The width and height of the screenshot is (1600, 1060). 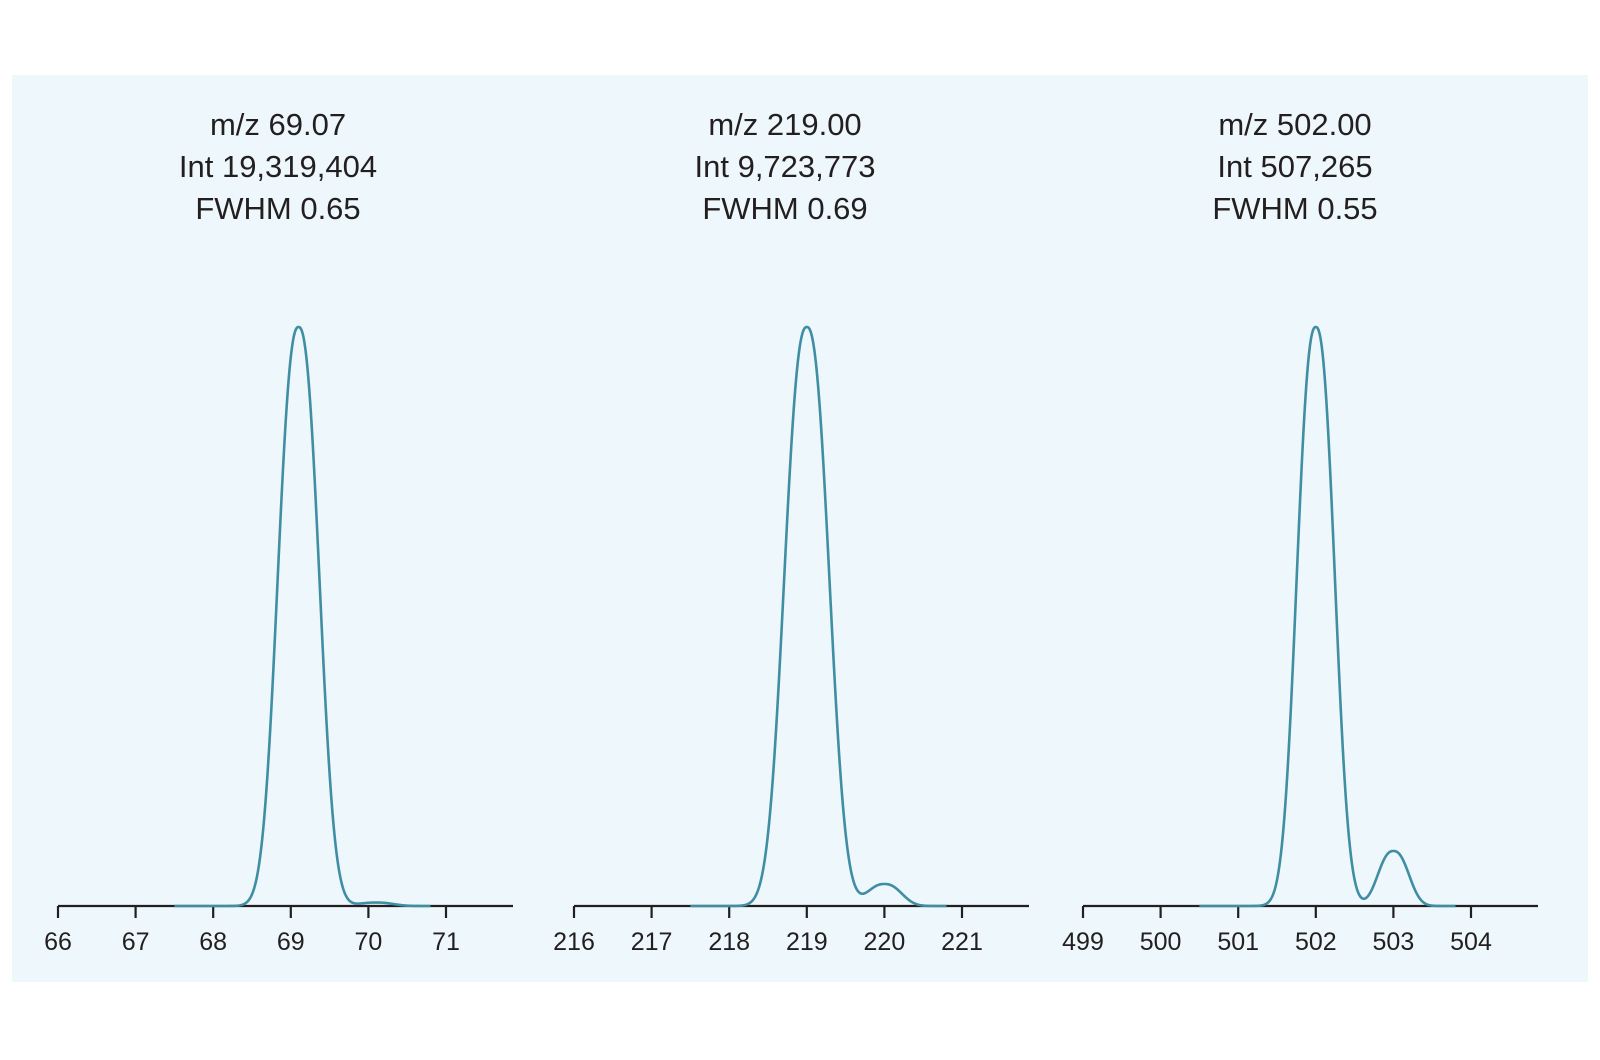 I want to click on x-tick-label: 216, so click(x=574, y=942).